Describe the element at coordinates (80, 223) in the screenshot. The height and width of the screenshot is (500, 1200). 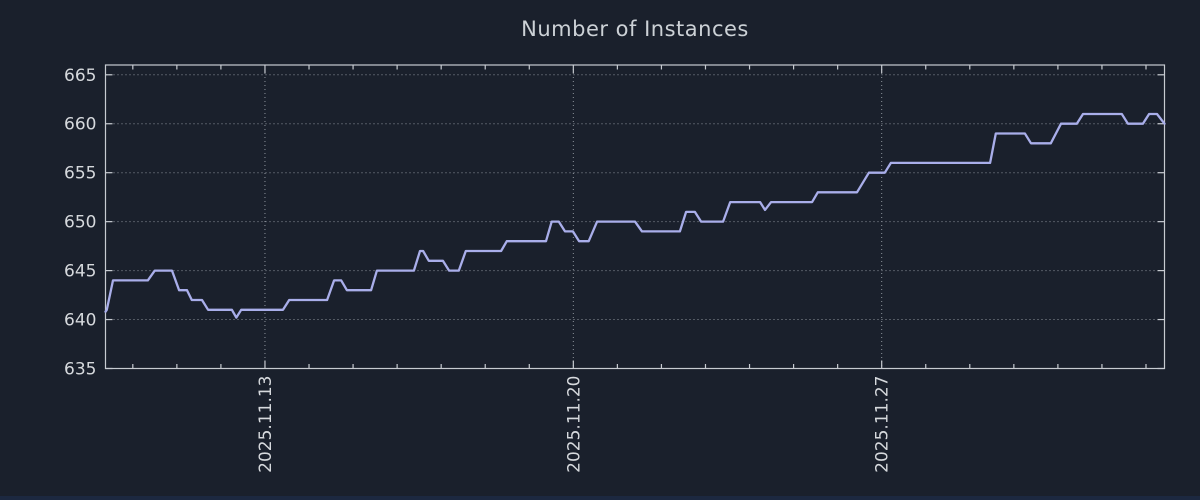
I see `y-tick-label: 650` at that location.